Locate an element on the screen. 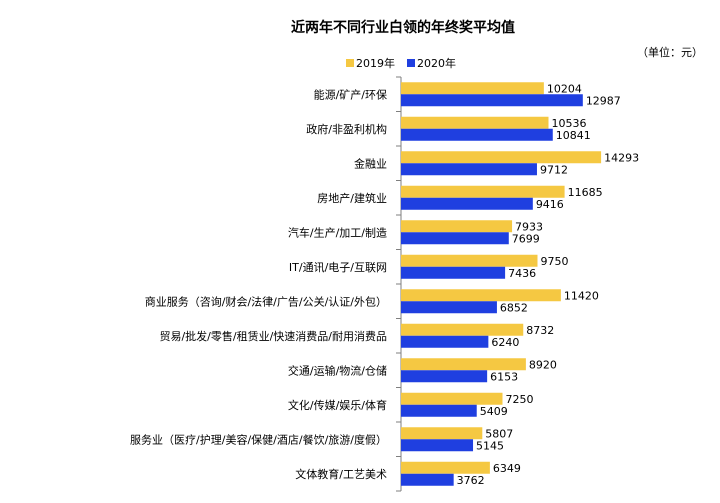  data-label: 9416 is located at coordinates (550, 204).